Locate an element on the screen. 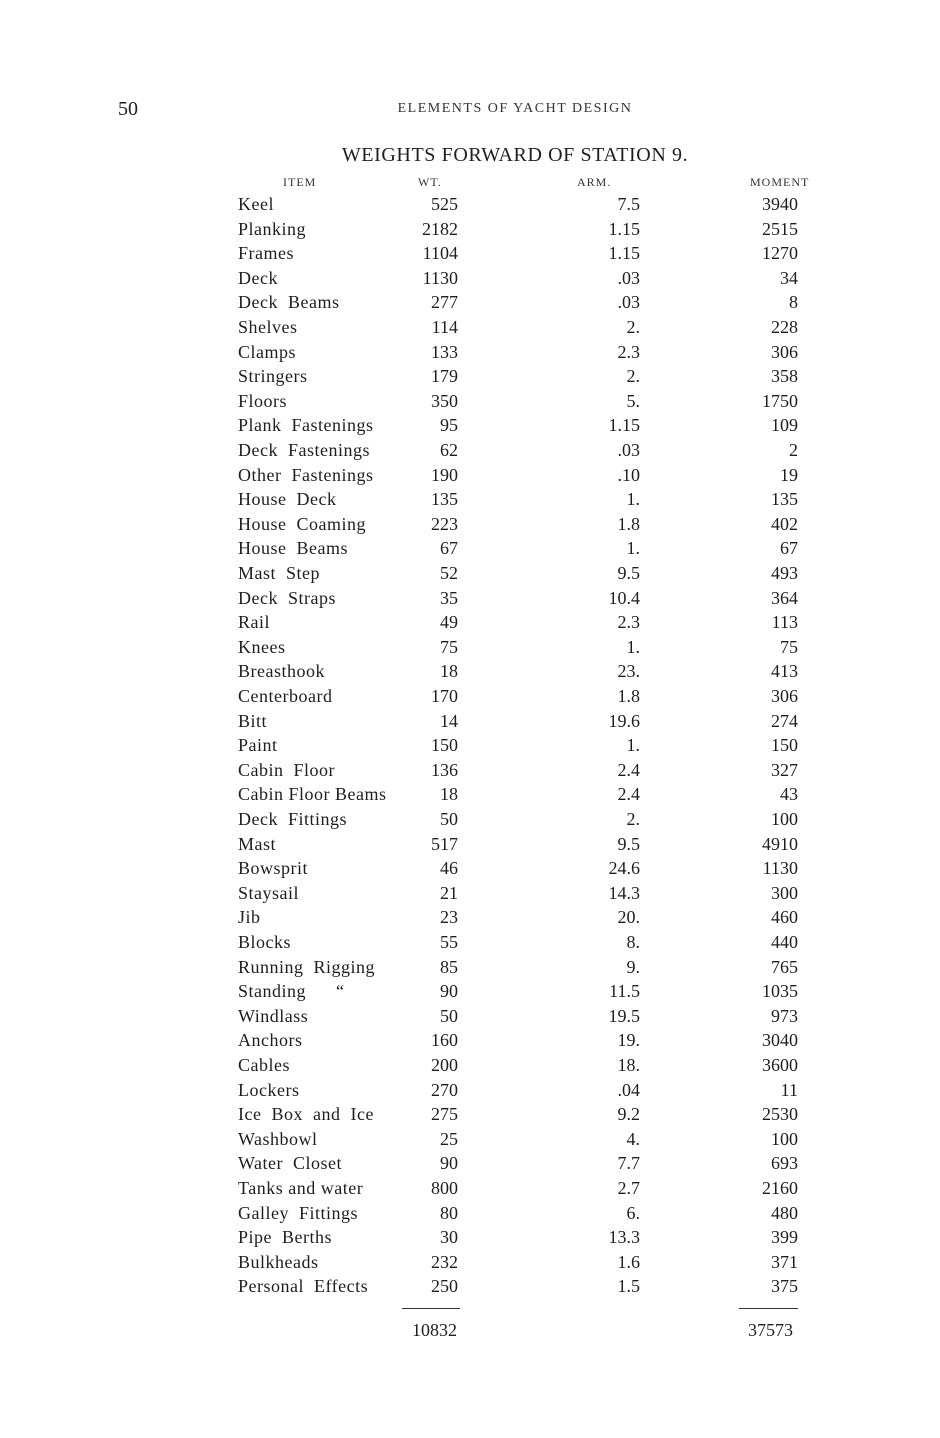 This screenshot has height=1438, width=940. cell-arm: 8. is located at coordinates (633, 942).